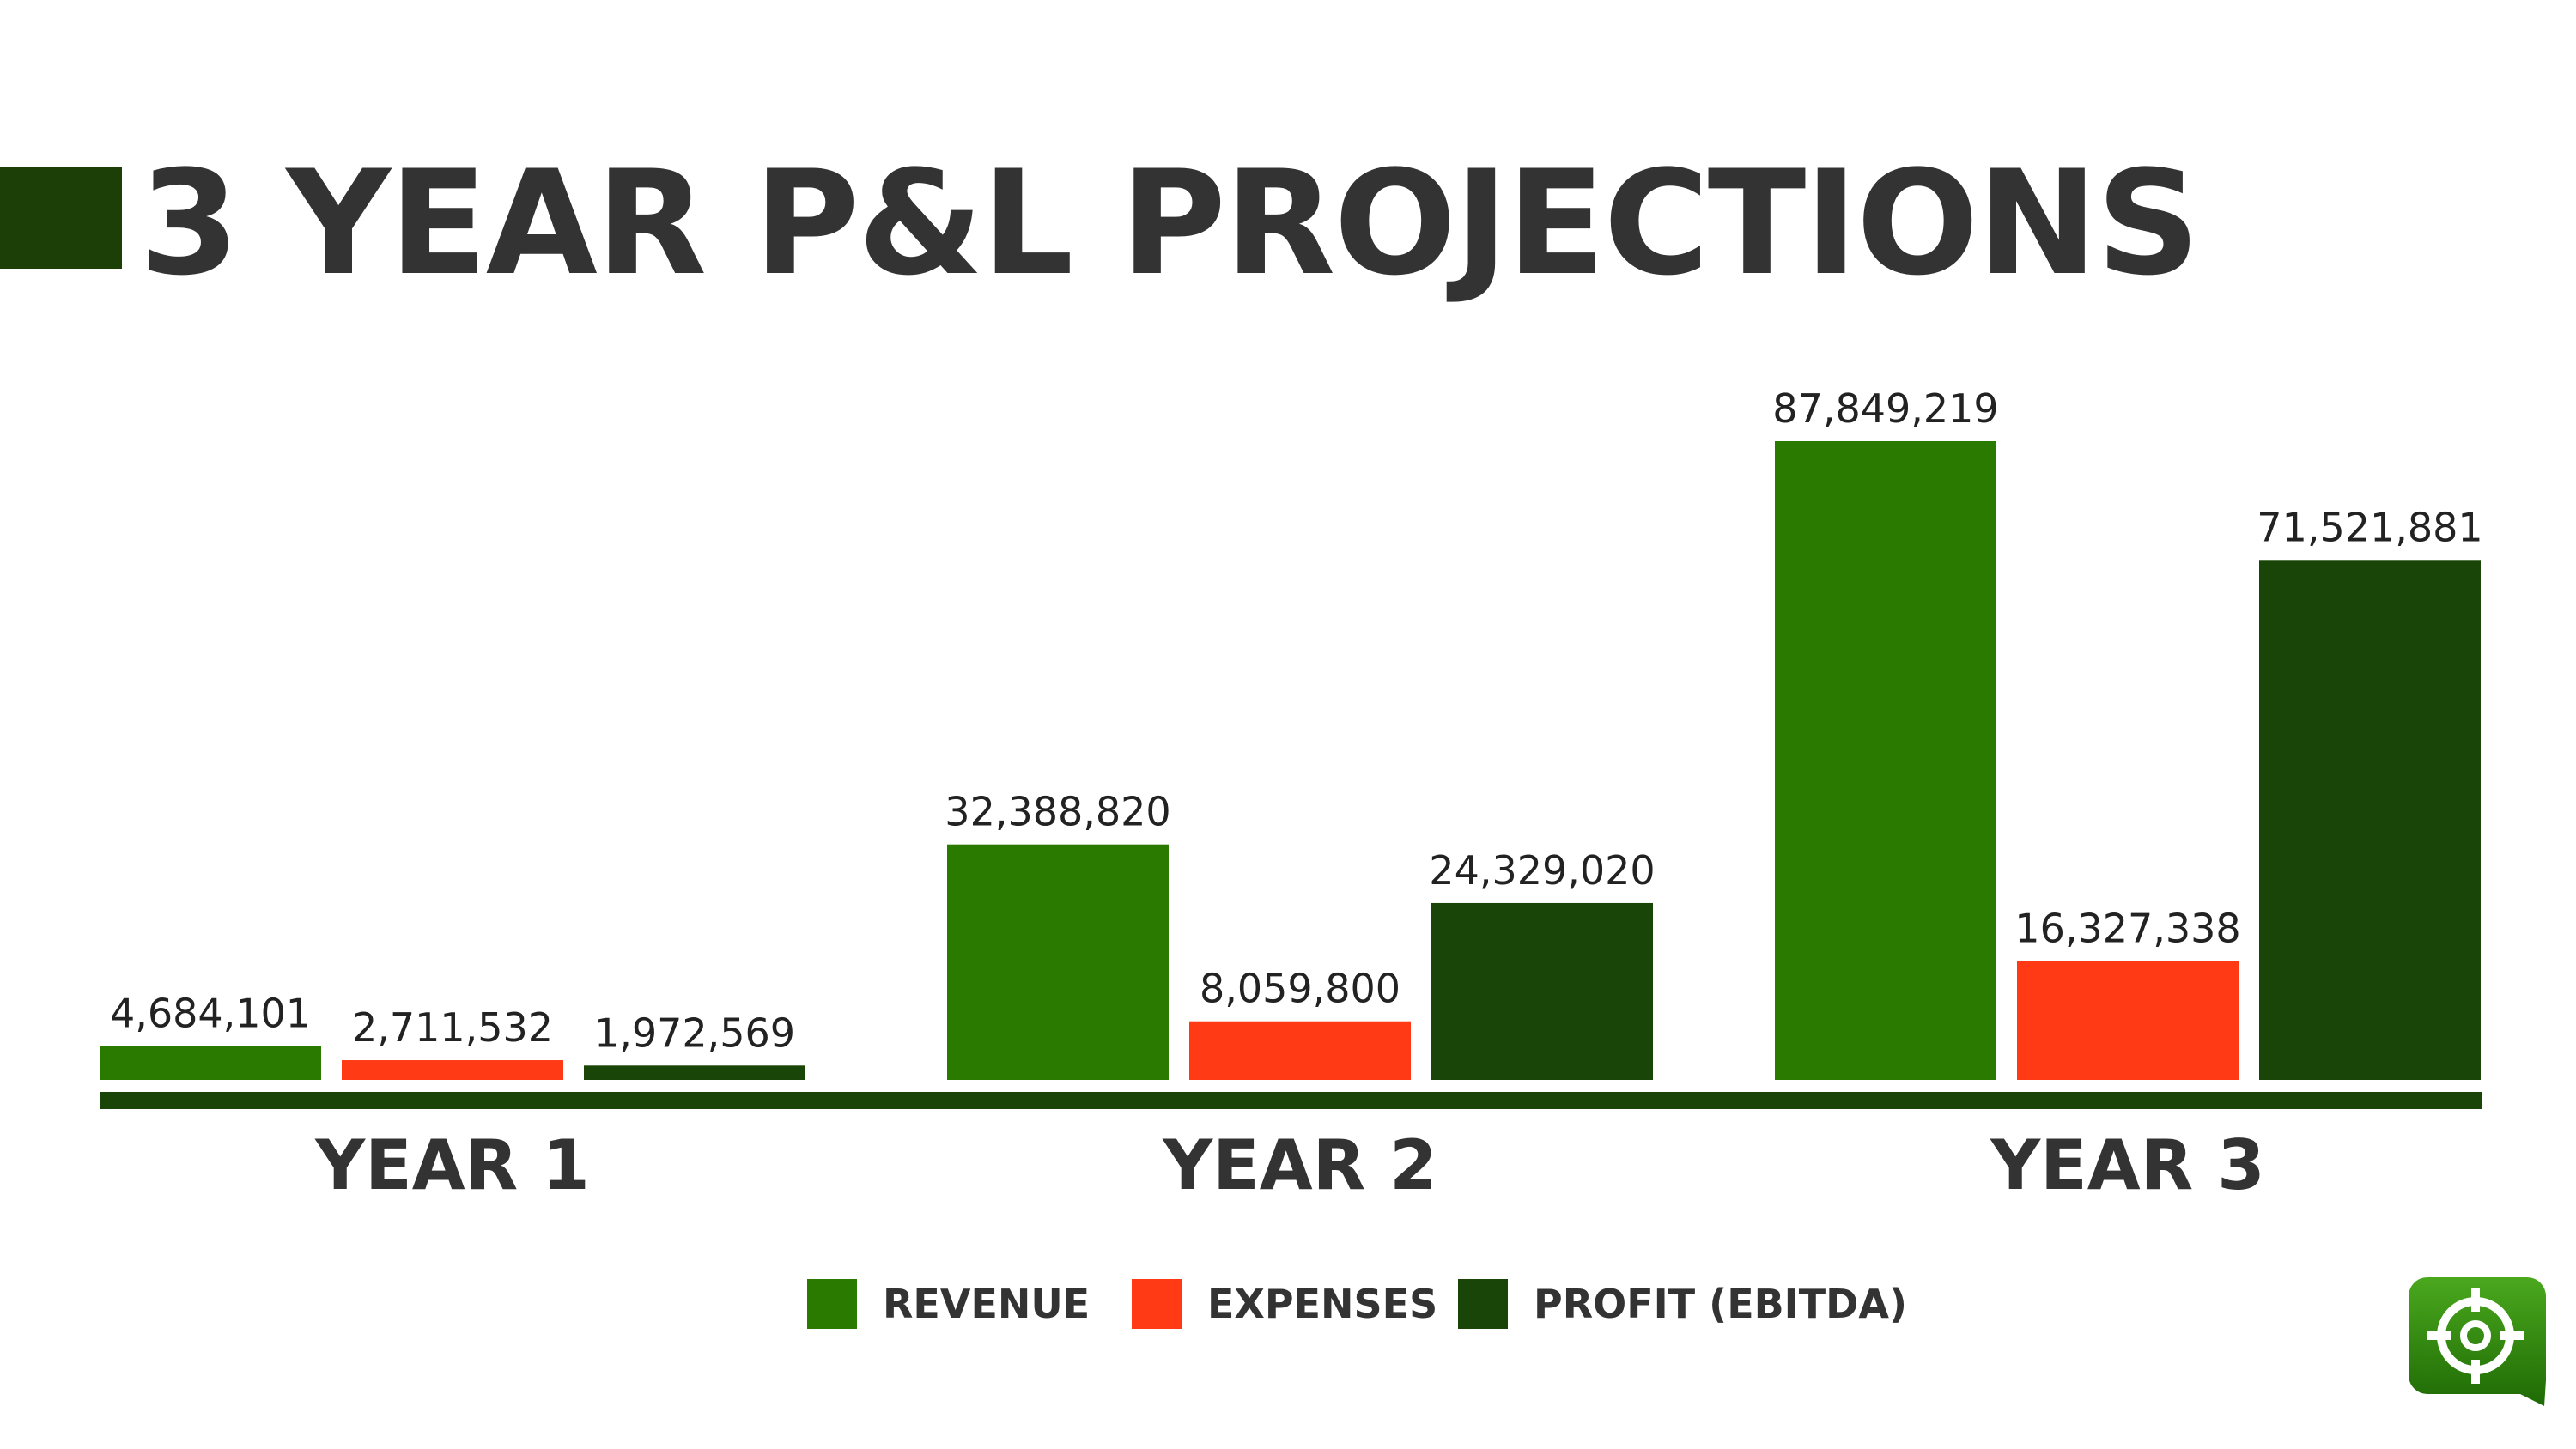 This screenshot has width=2576, height=1449. Describe the element at coordinates (832, 1304) in the screenshot. I see `legend-swatch-revenue` at that location.